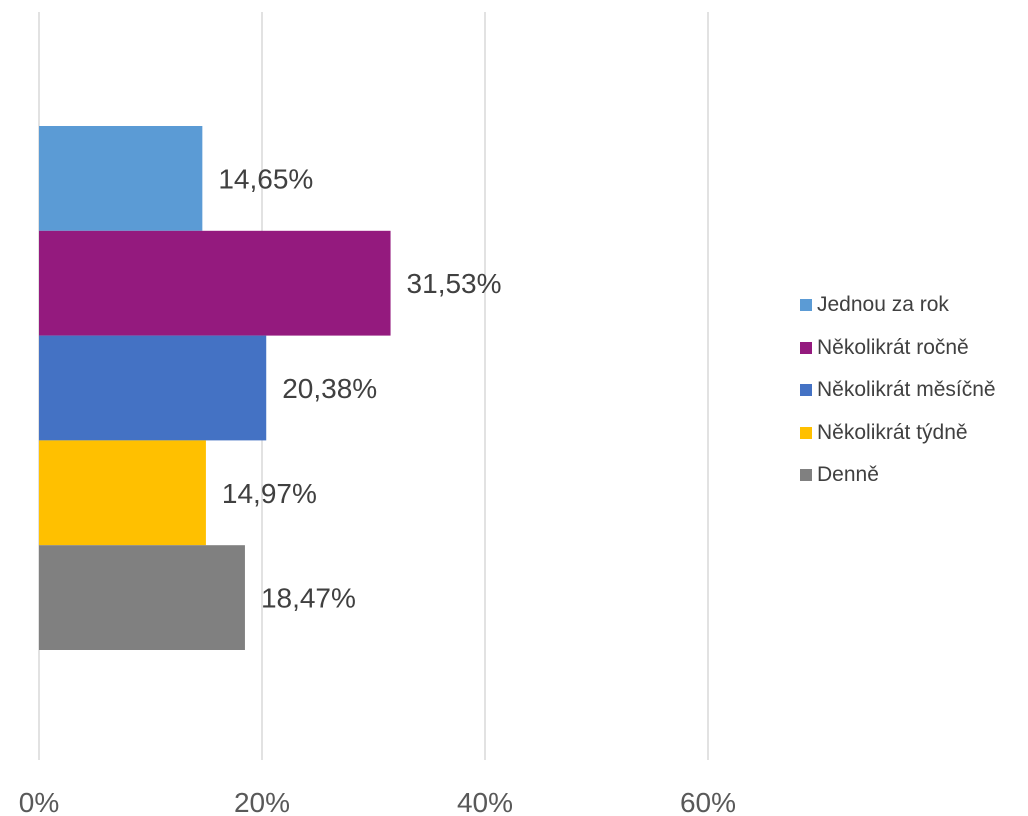 The image size is (1028, 816). I want to click on legend-label: Jednou za rok, so click(883, 305).